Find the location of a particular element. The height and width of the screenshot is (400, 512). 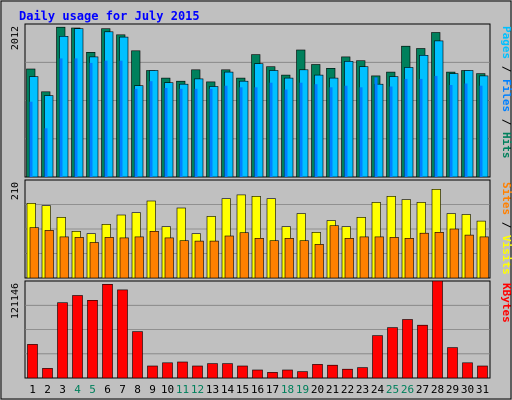

x-tick-label: 24 is located at coordinates (378, 389).